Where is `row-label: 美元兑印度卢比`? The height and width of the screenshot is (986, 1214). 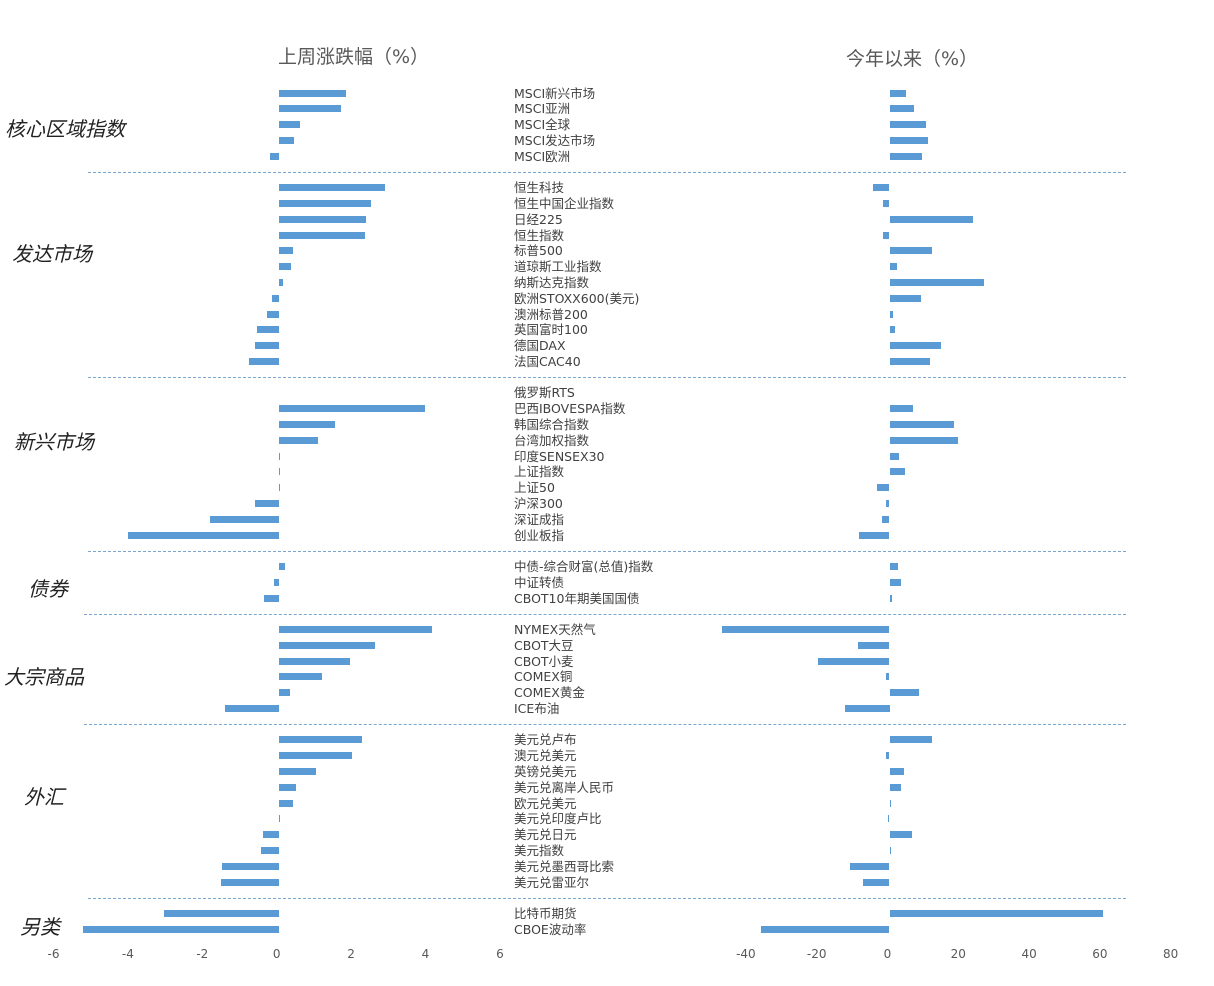 row-label: 美元兑印度卢比 is located at coordinates (558, 819).